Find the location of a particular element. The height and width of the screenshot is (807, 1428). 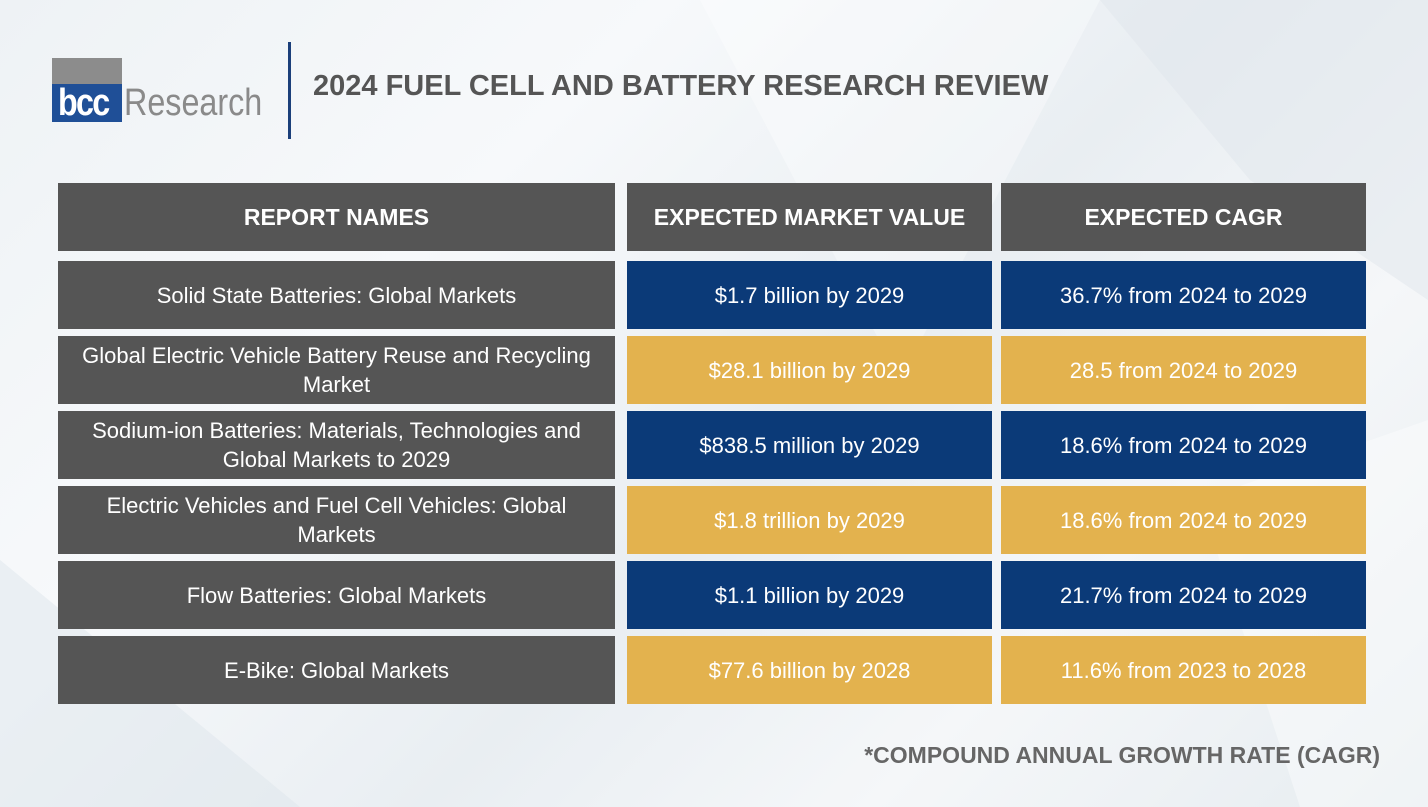

logo-blue-block is located at coordinates (87, 103).